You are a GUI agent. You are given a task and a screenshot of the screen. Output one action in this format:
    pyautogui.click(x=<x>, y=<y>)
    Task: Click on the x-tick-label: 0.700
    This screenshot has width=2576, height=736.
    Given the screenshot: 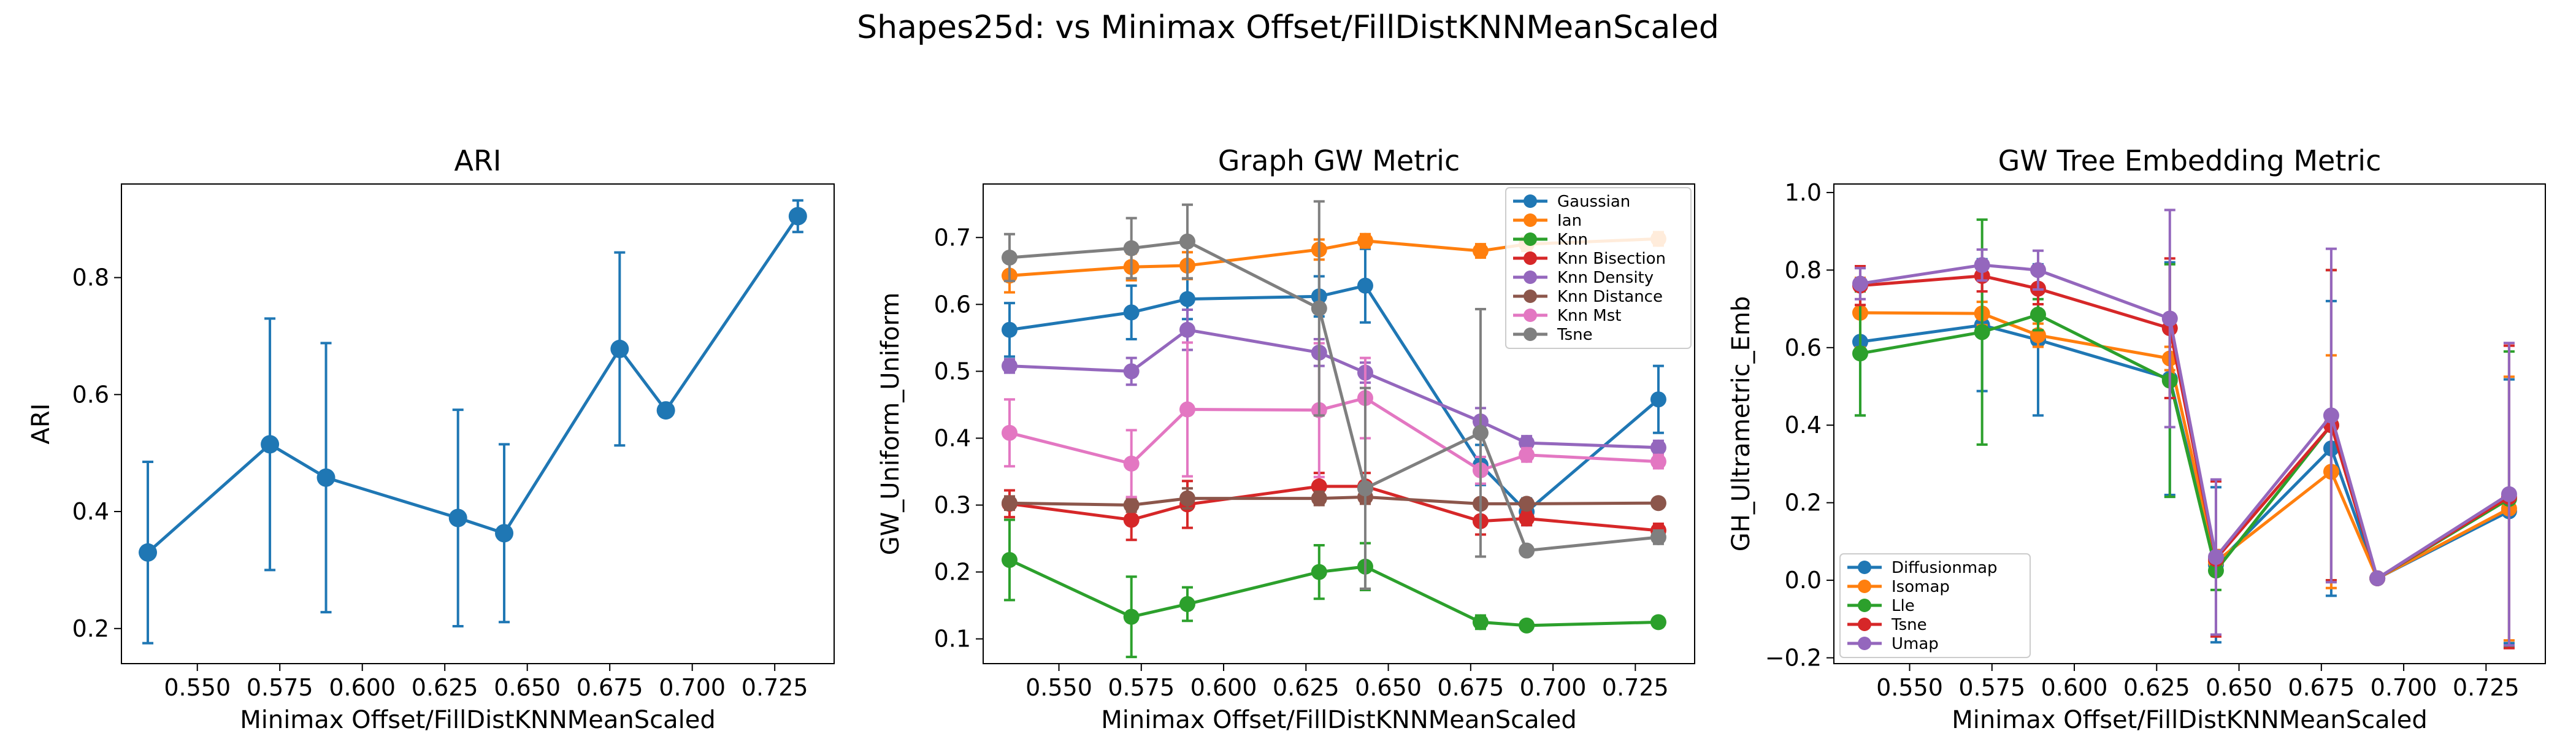 What is the action you would take?
    pyautogui.click(x=1553, y=687)
    